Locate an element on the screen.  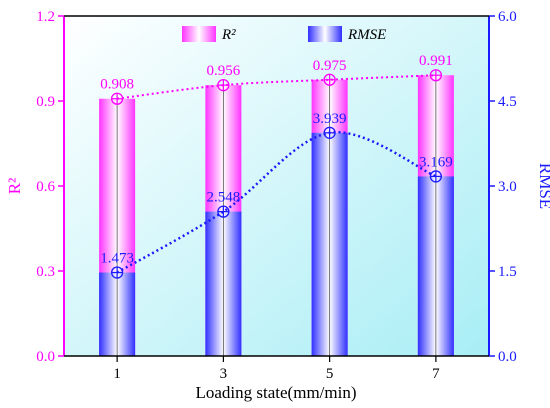
left-tick-label: 0.3 is located at coordinates (45, 272).